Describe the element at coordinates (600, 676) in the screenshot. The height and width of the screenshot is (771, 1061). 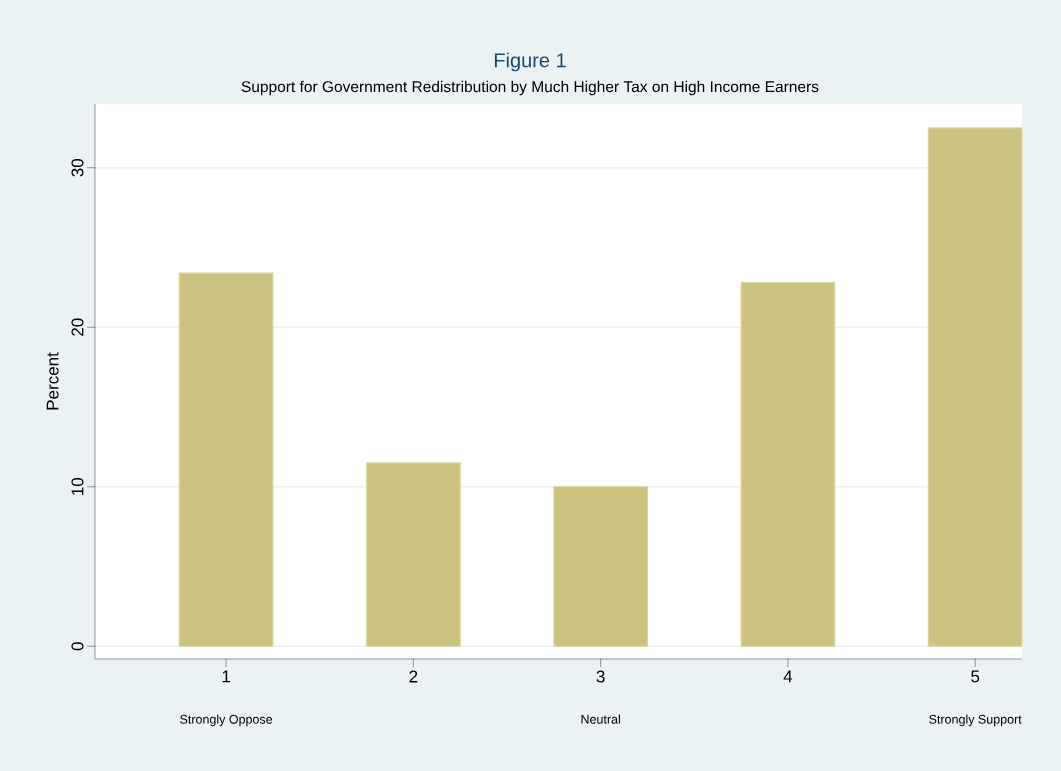
I see `x-tick-label: 3` at that location.